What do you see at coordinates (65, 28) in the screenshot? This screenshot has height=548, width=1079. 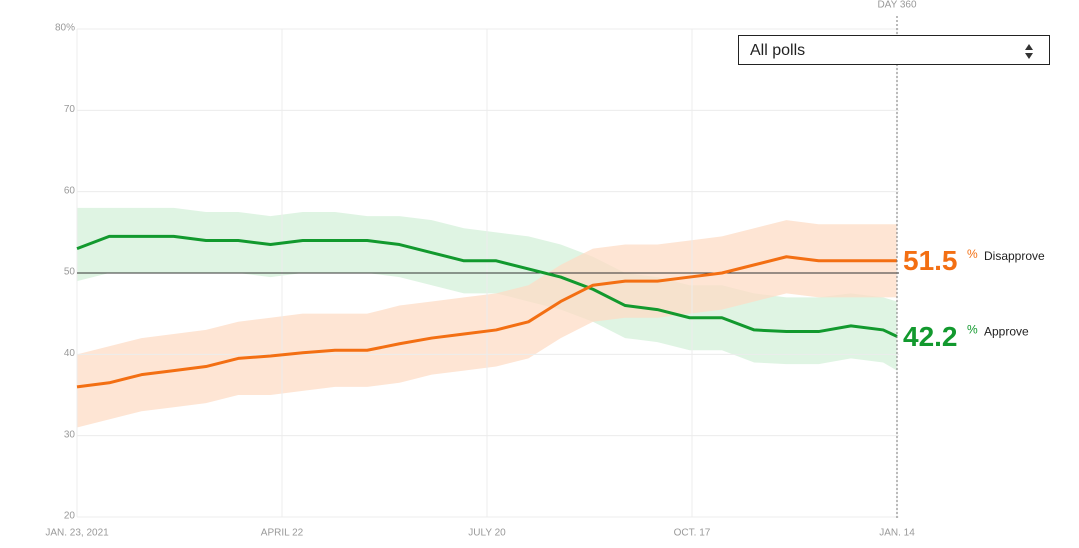 I see `y-tick-label: 80%` at bounding box center [65, 28].